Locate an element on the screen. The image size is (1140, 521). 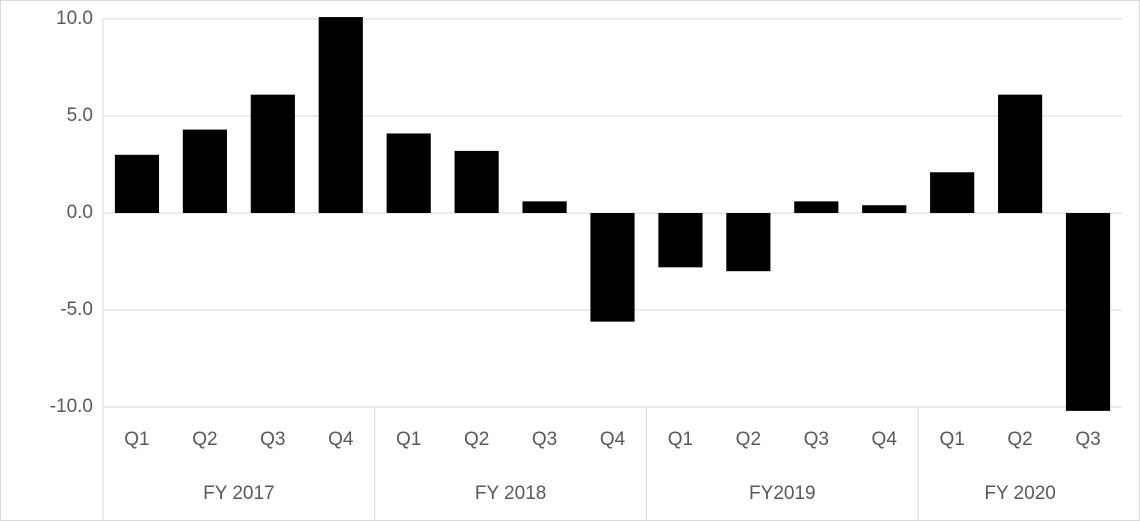
y-tick-label: 0.0 is located at coordinates (80, 212).